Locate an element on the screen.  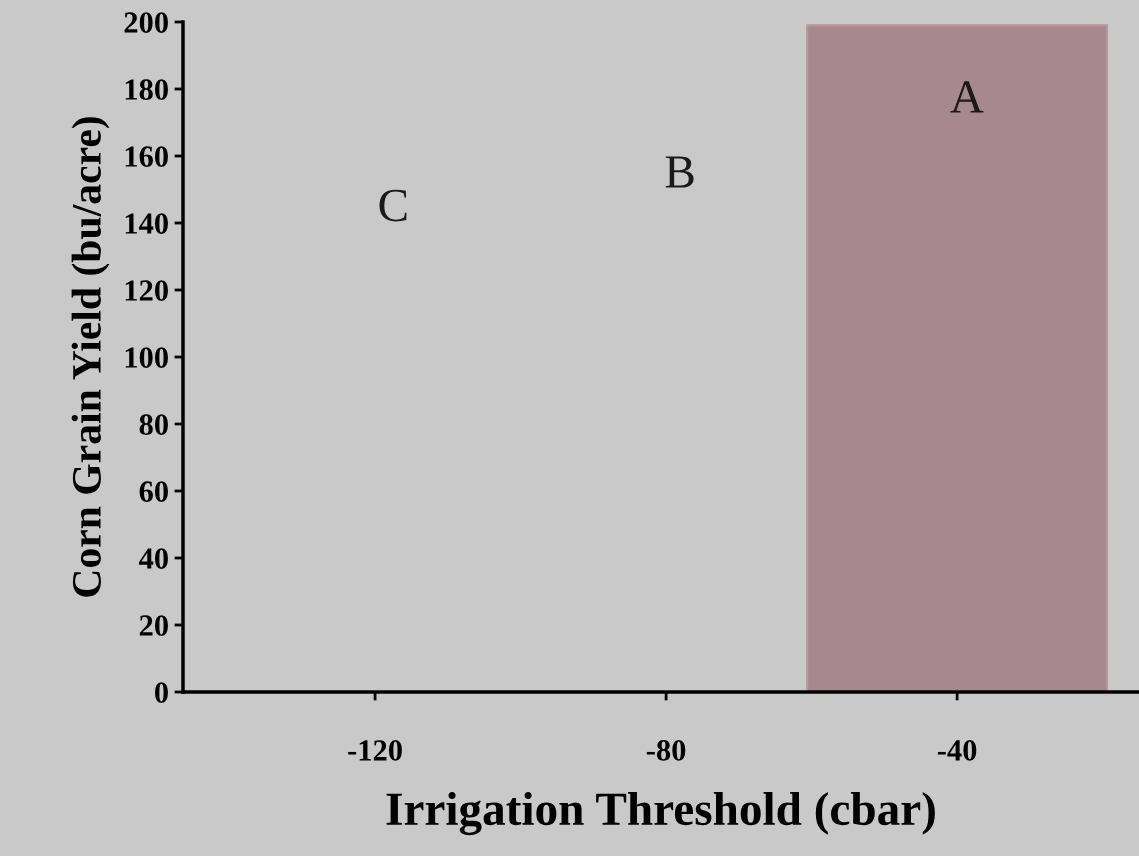
annotation: B is located at coordinates (679, 172).